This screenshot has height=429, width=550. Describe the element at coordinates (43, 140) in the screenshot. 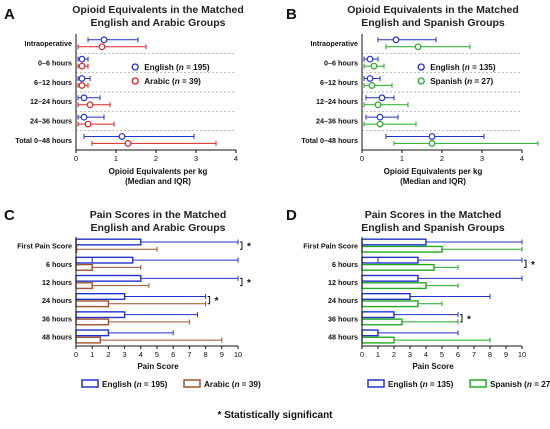

I see `panel-a-category-label: Total 0–48 hours` at that location.